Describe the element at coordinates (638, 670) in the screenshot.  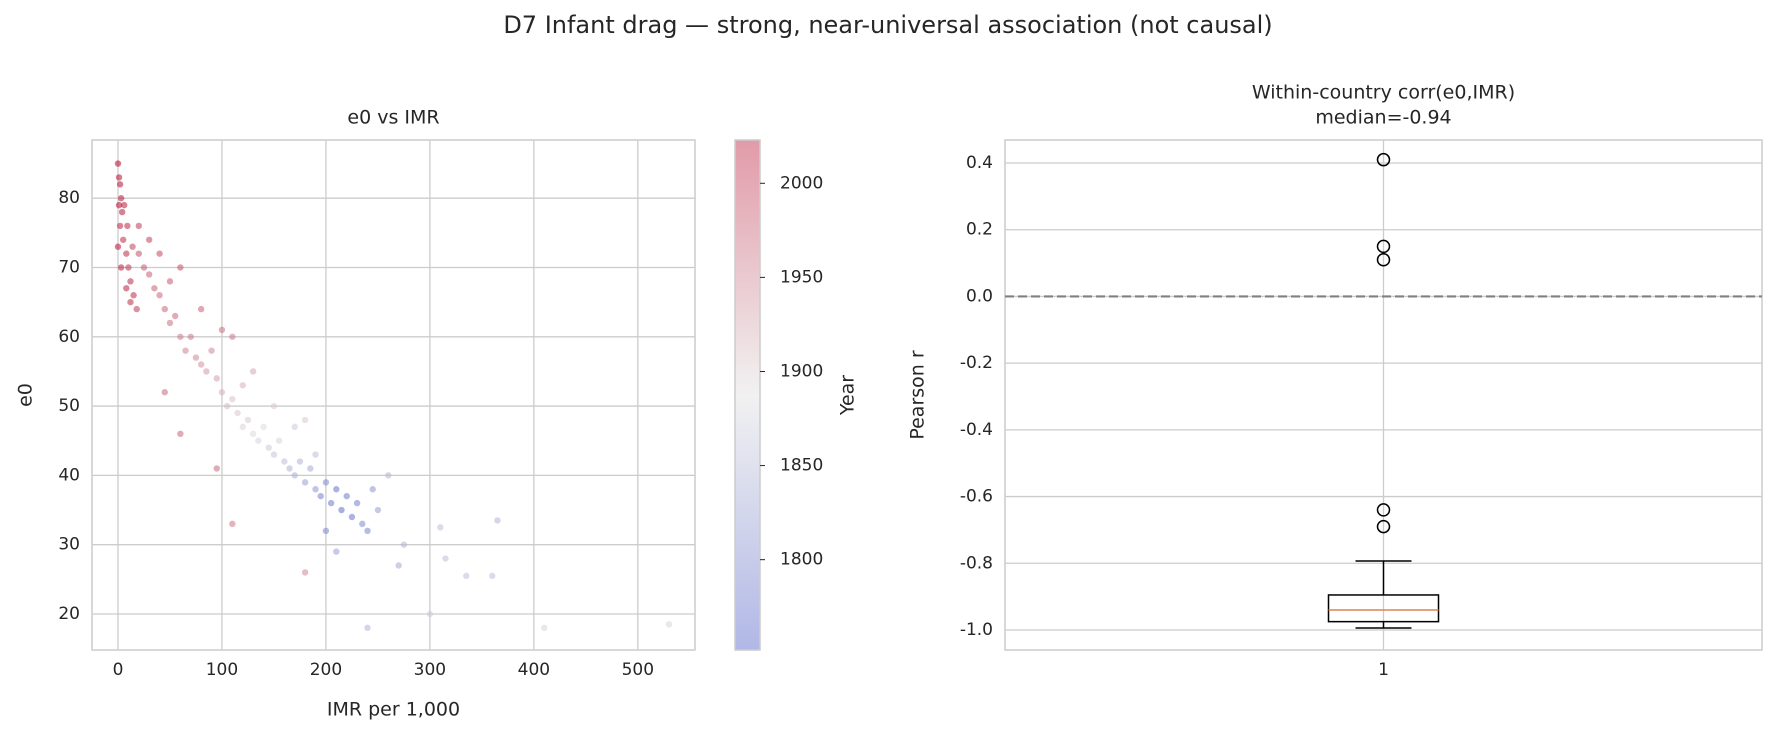
I see `x-tick-label: 500` at that location.